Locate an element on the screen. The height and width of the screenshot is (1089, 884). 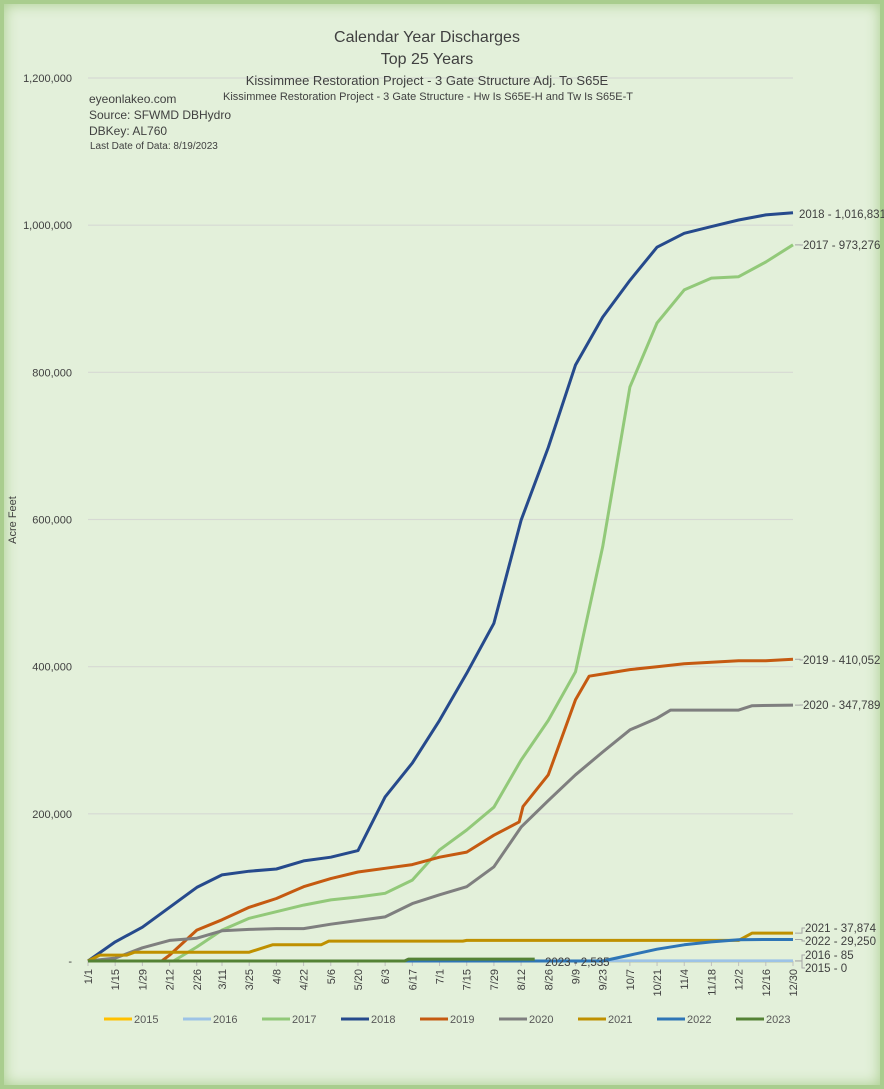
end-label-2015: 2015 - 0 is located at coordinates (826, 969).